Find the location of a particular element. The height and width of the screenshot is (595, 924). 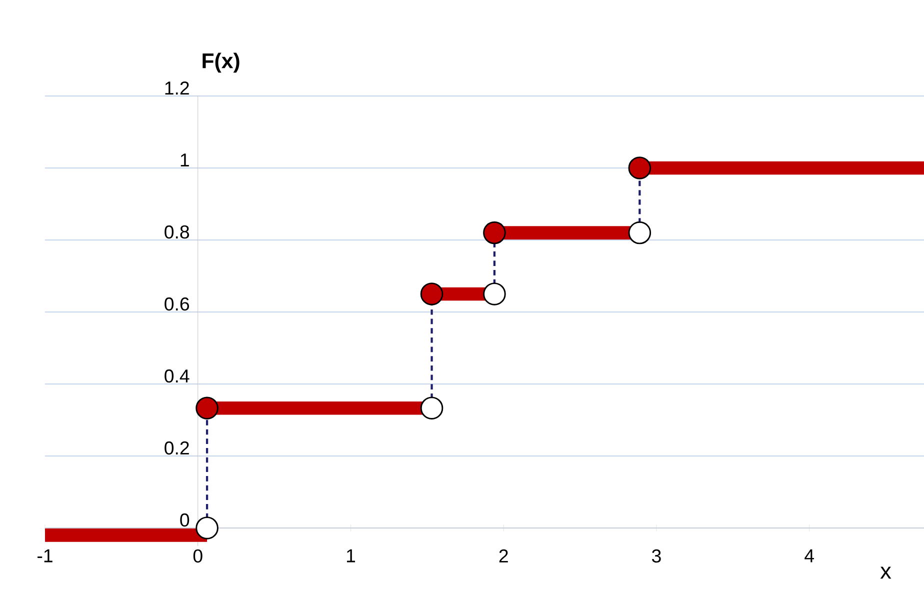

x-tick-label: 1 is located at coordinates (351, 555).